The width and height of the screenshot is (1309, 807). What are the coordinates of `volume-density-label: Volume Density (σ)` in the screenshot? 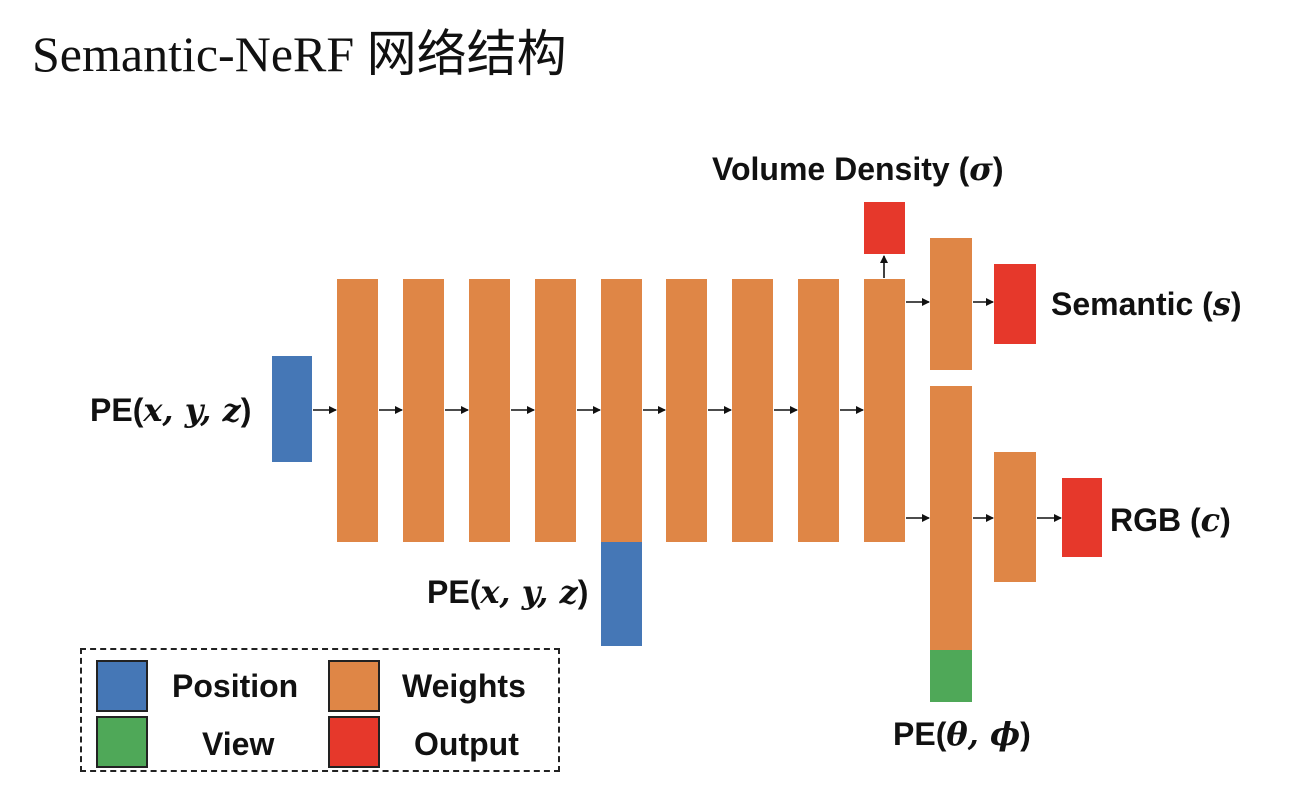 It's located at (857, 169).